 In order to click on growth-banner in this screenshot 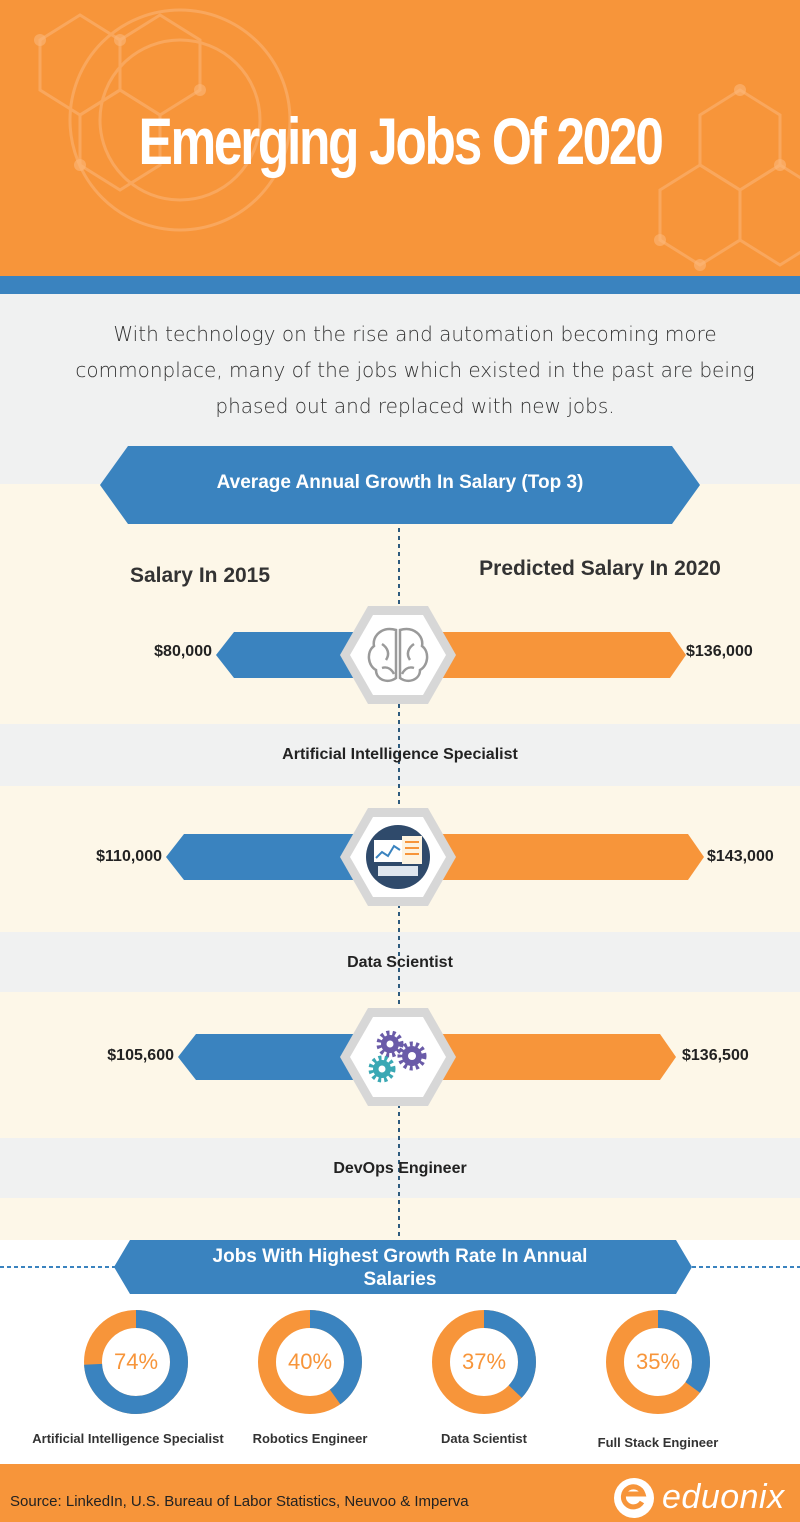, I will do `click(400, 1267)`.